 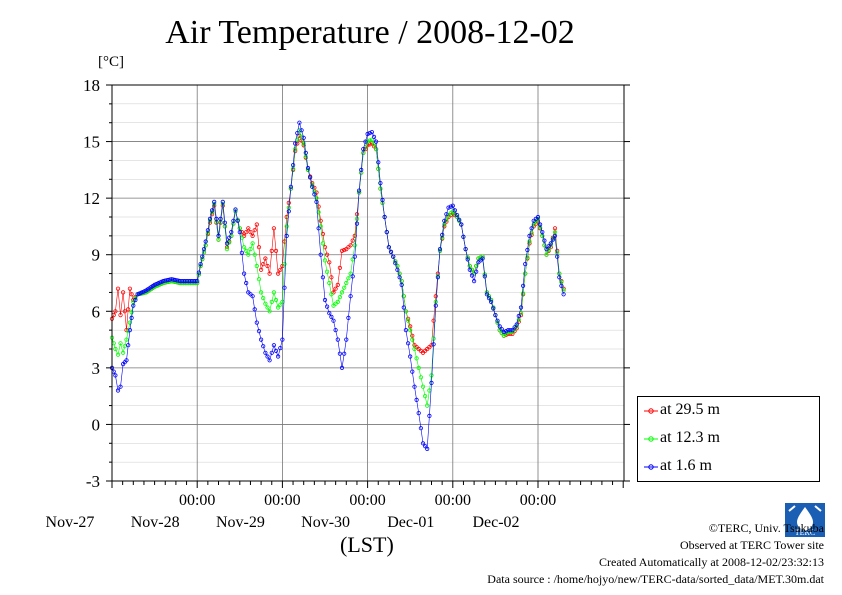 I want to click on x-date-label: Dec-02, so click(x=495, y=522).